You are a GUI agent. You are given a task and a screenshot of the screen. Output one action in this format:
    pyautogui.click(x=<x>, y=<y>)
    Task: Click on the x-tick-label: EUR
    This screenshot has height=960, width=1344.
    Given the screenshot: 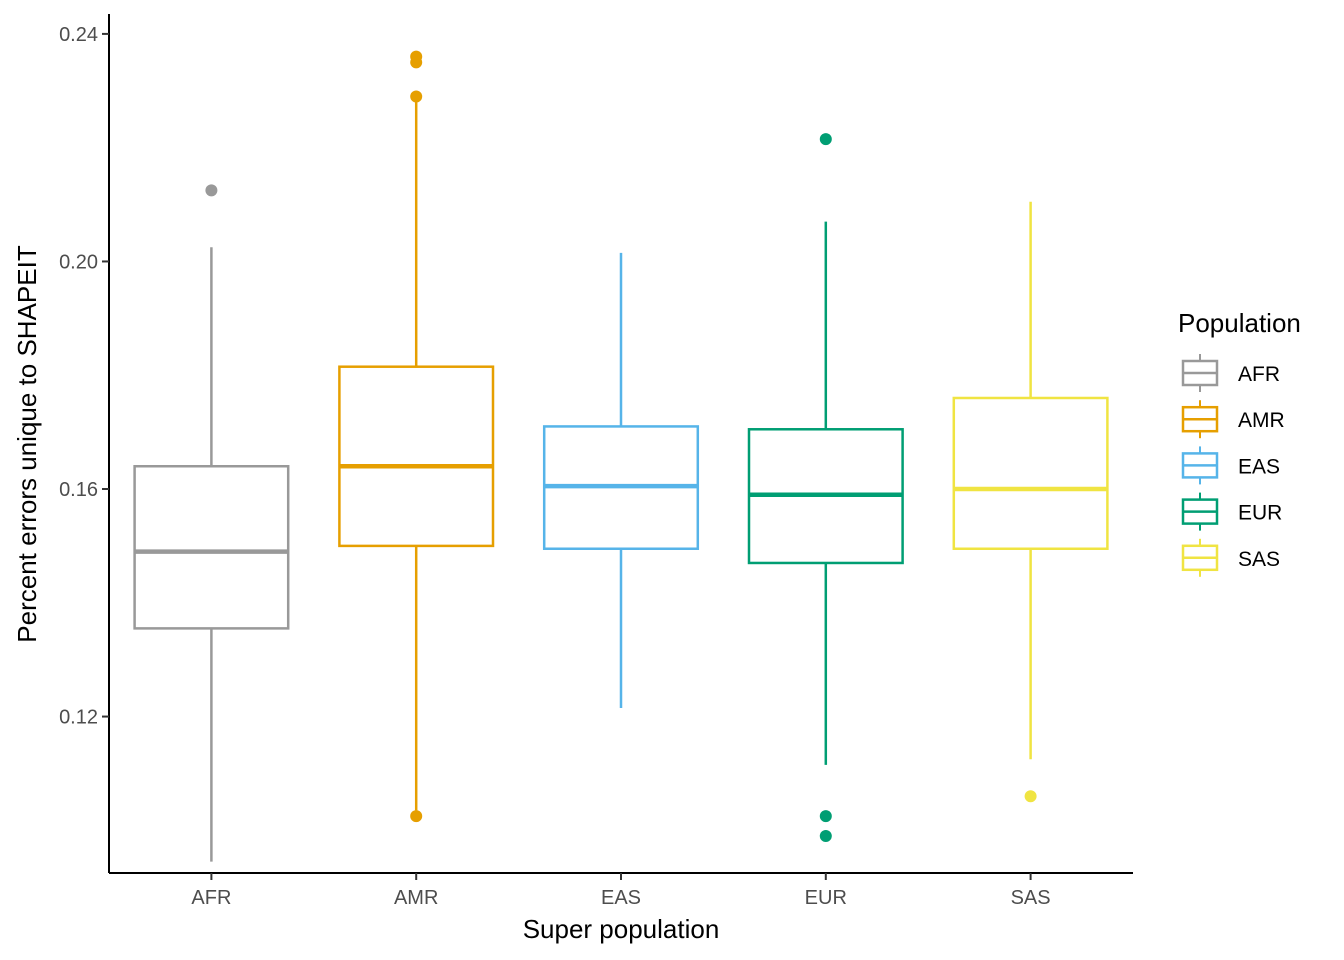 What is the action you would take?
    pyautogui.click(x=826, y=898)
    